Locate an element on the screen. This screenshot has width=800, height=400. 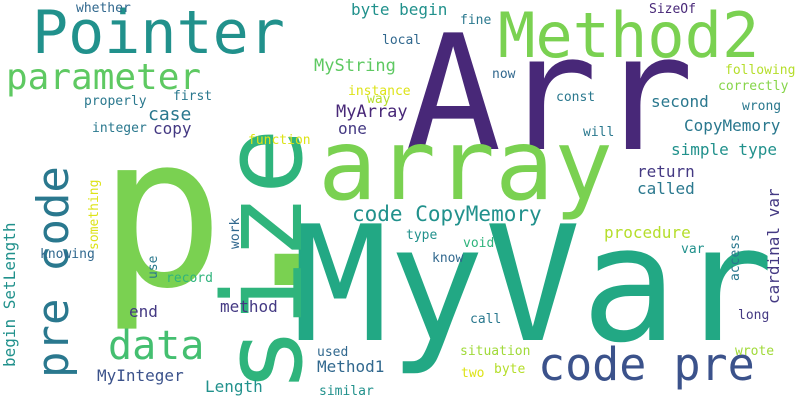
word-knowing: knowing is located at coordinates (67, 254).